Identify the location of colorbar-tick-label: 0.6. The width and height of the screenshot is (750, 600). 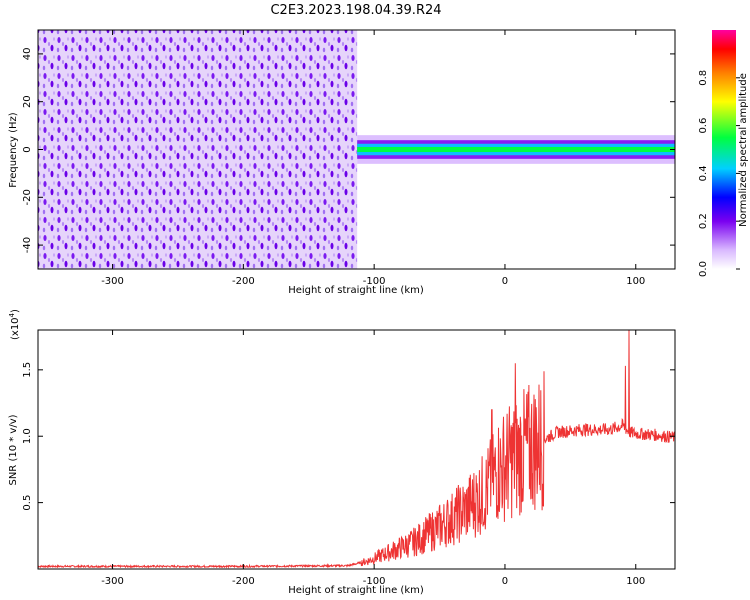
(703, 126).